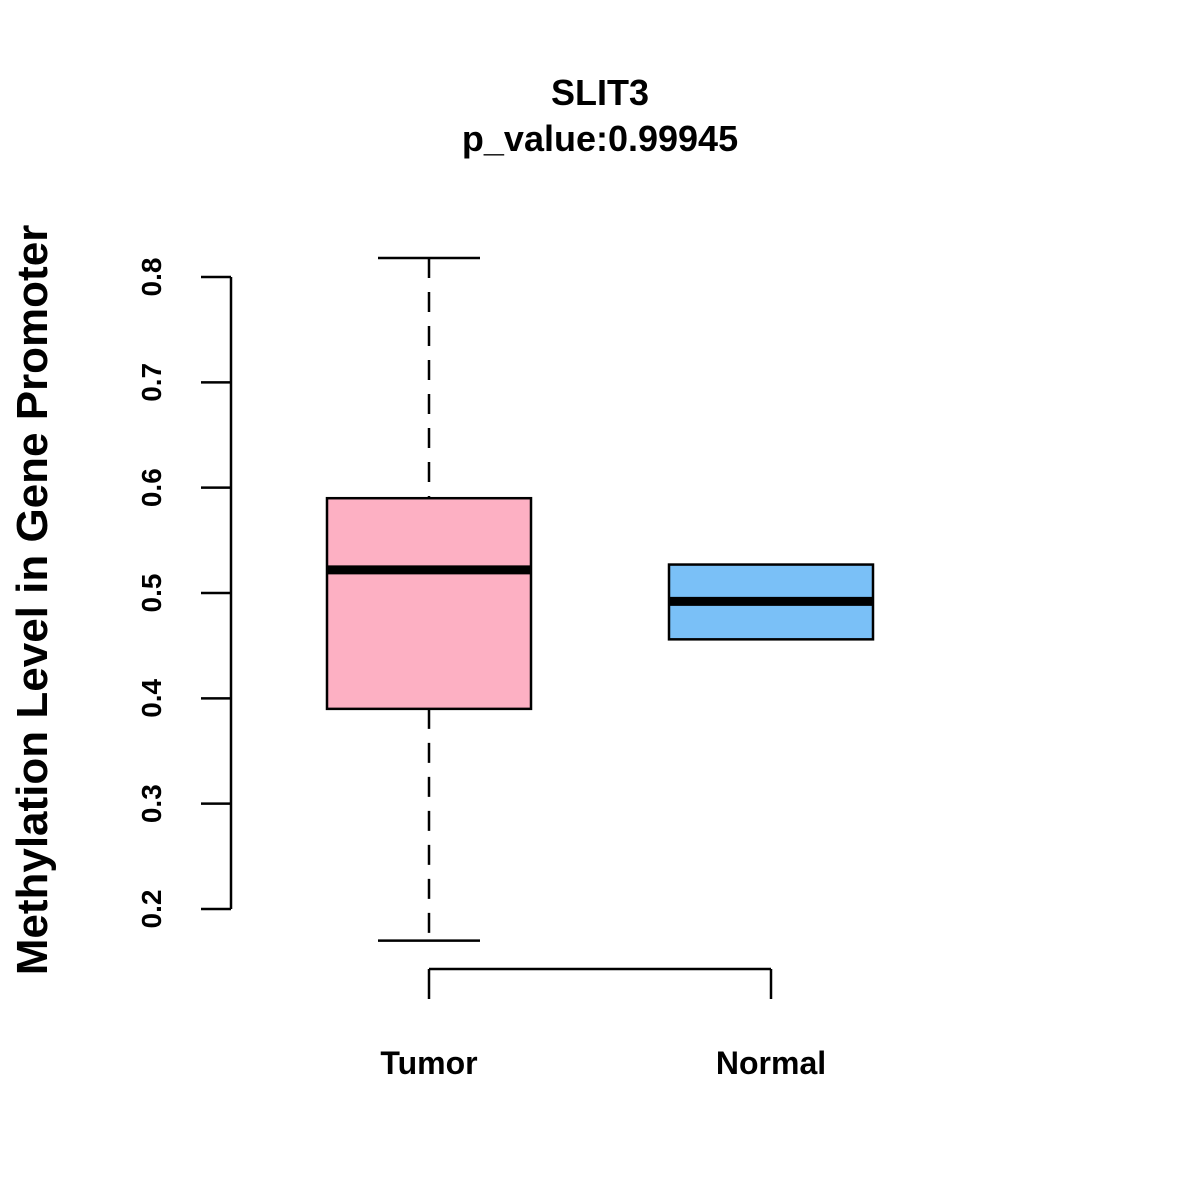  I want to click on x-tick-label: Normal, so click(771, 1063).